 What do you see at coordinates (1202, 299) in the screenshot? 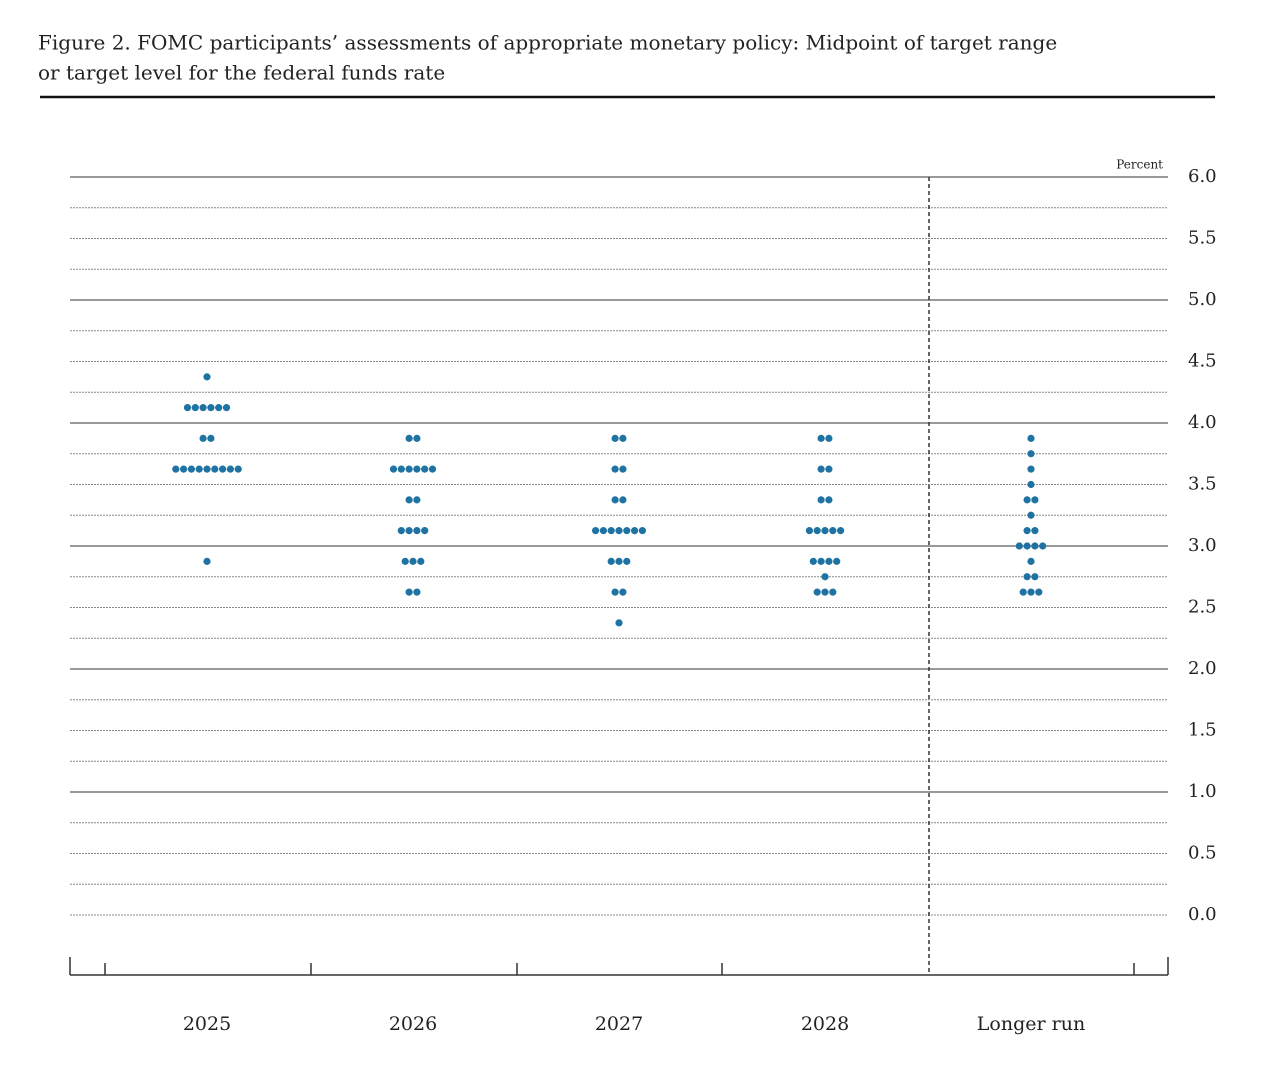
I see `y-tick-label: 5.0` at bounding box center [1202, 299].